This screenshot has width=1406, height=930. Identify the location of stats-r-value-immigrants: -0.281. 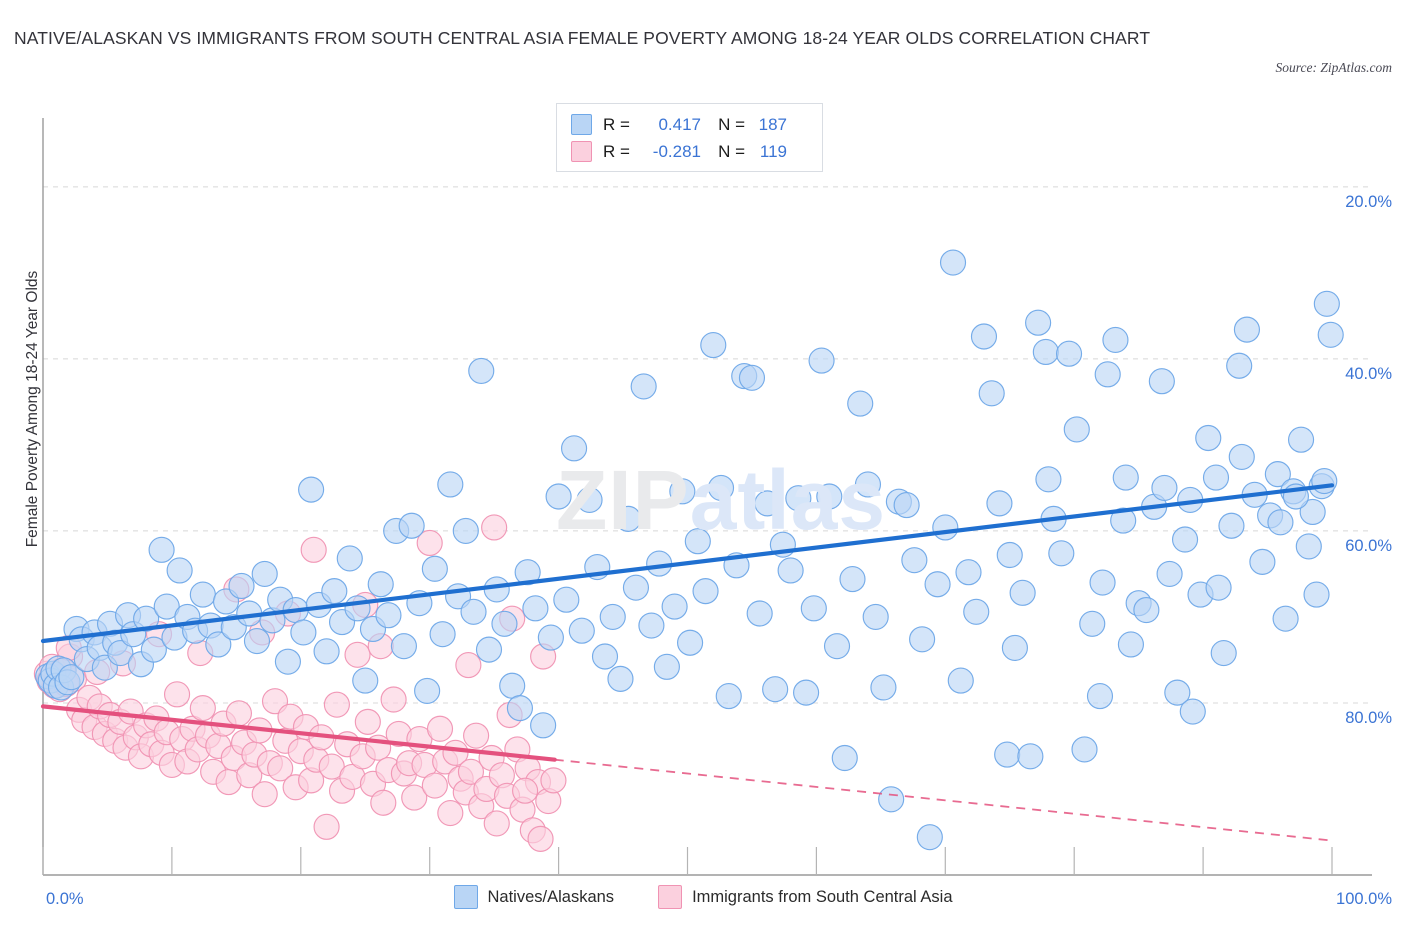
(676, 151).